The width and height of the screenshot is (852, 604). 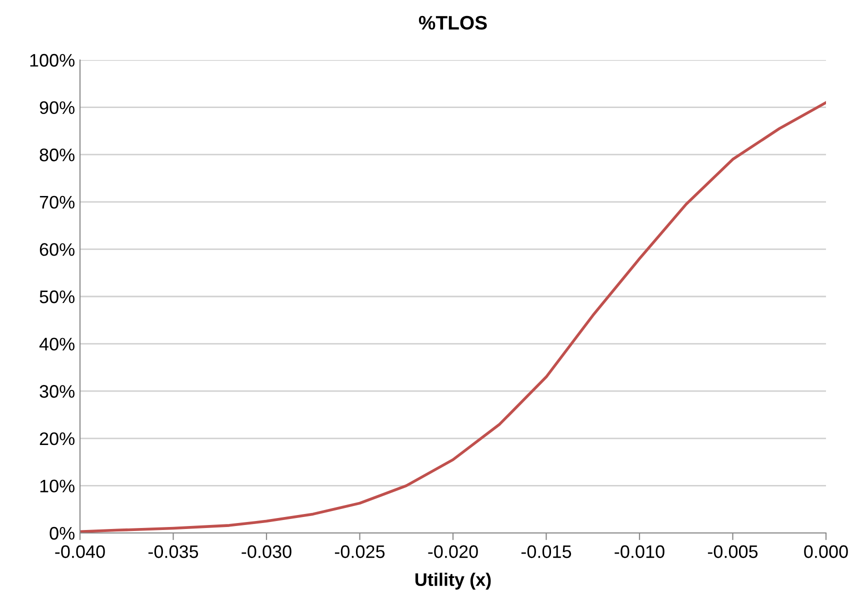 I want to click on y-tick-label: 10%, so click(x=57, y=486).